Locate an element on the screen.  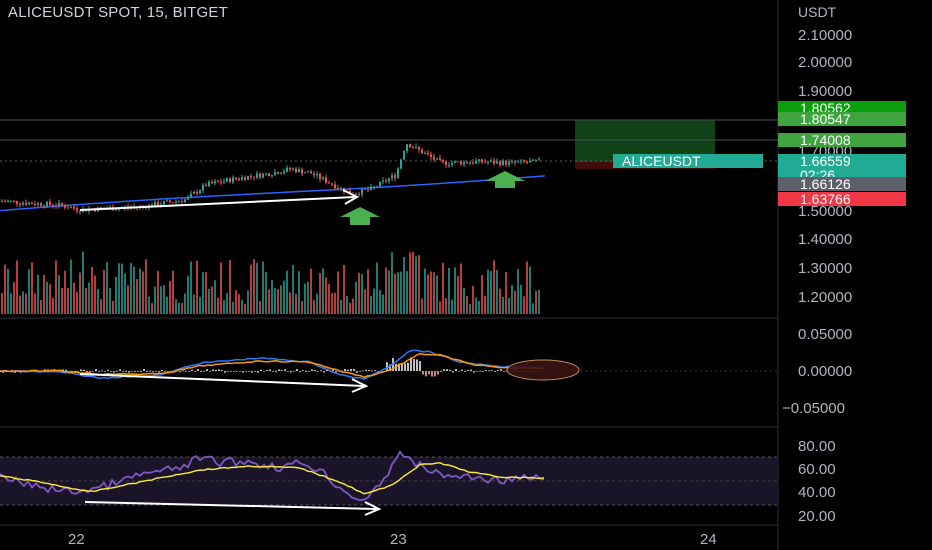
rsi-tick-label: 20.00 is located at coordinates (817, 516).